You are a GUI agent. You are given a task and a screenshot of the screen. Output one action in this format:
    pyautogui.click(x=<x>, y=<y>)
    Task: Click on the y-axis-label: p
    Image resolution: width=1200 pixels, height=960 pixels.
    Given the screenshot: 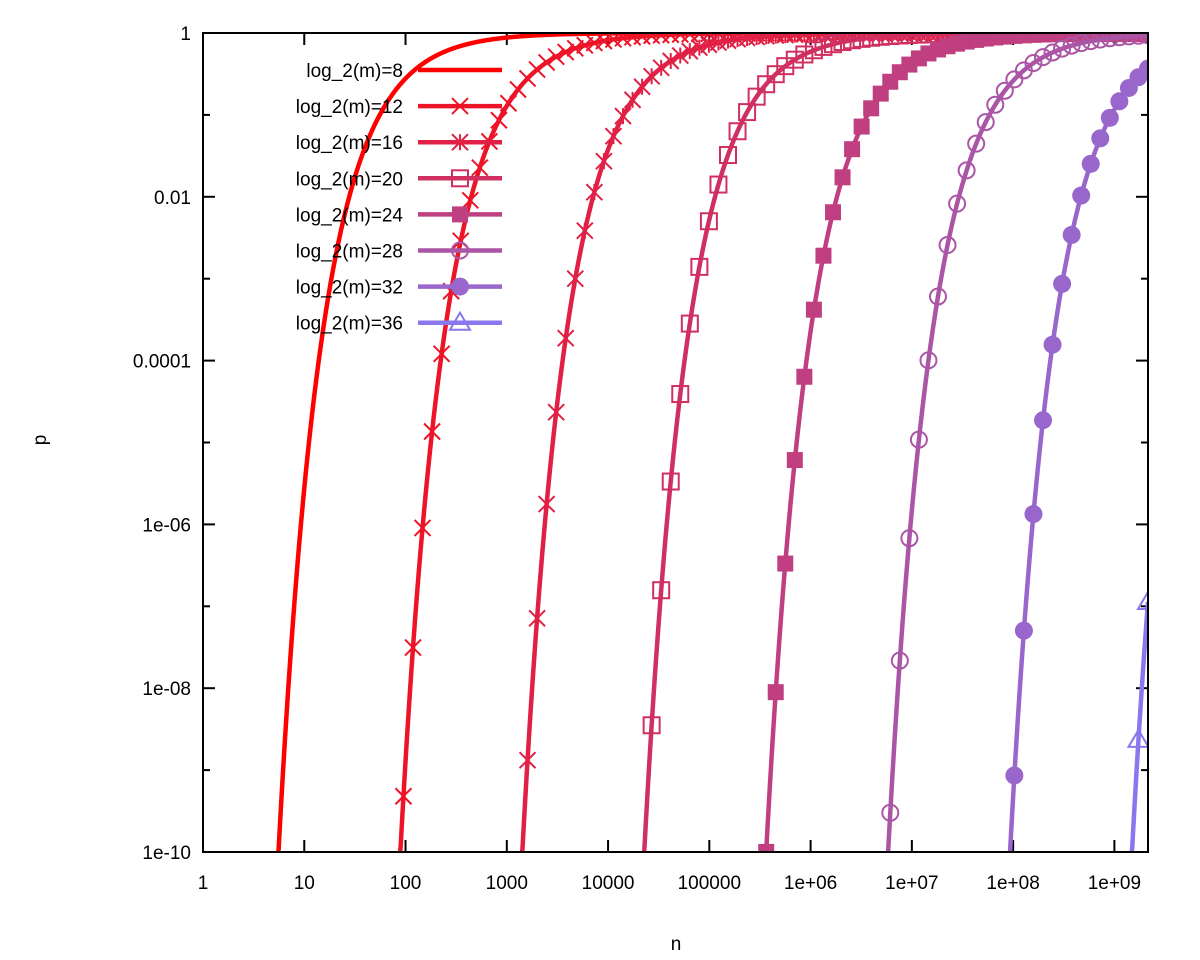 What is the action you would take?
    pyautogui.click(x=40, y=440)
    